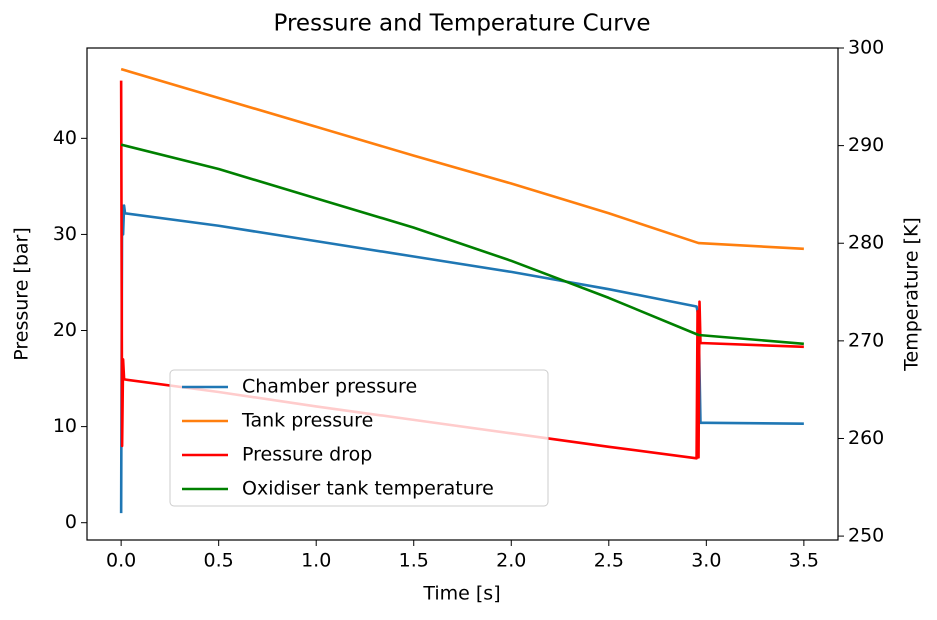 This screenshot has height=620, width=937. Describe the element at coordinates (866, 48) in the screenshot. I see `y2-tick-label: 300` at that location.